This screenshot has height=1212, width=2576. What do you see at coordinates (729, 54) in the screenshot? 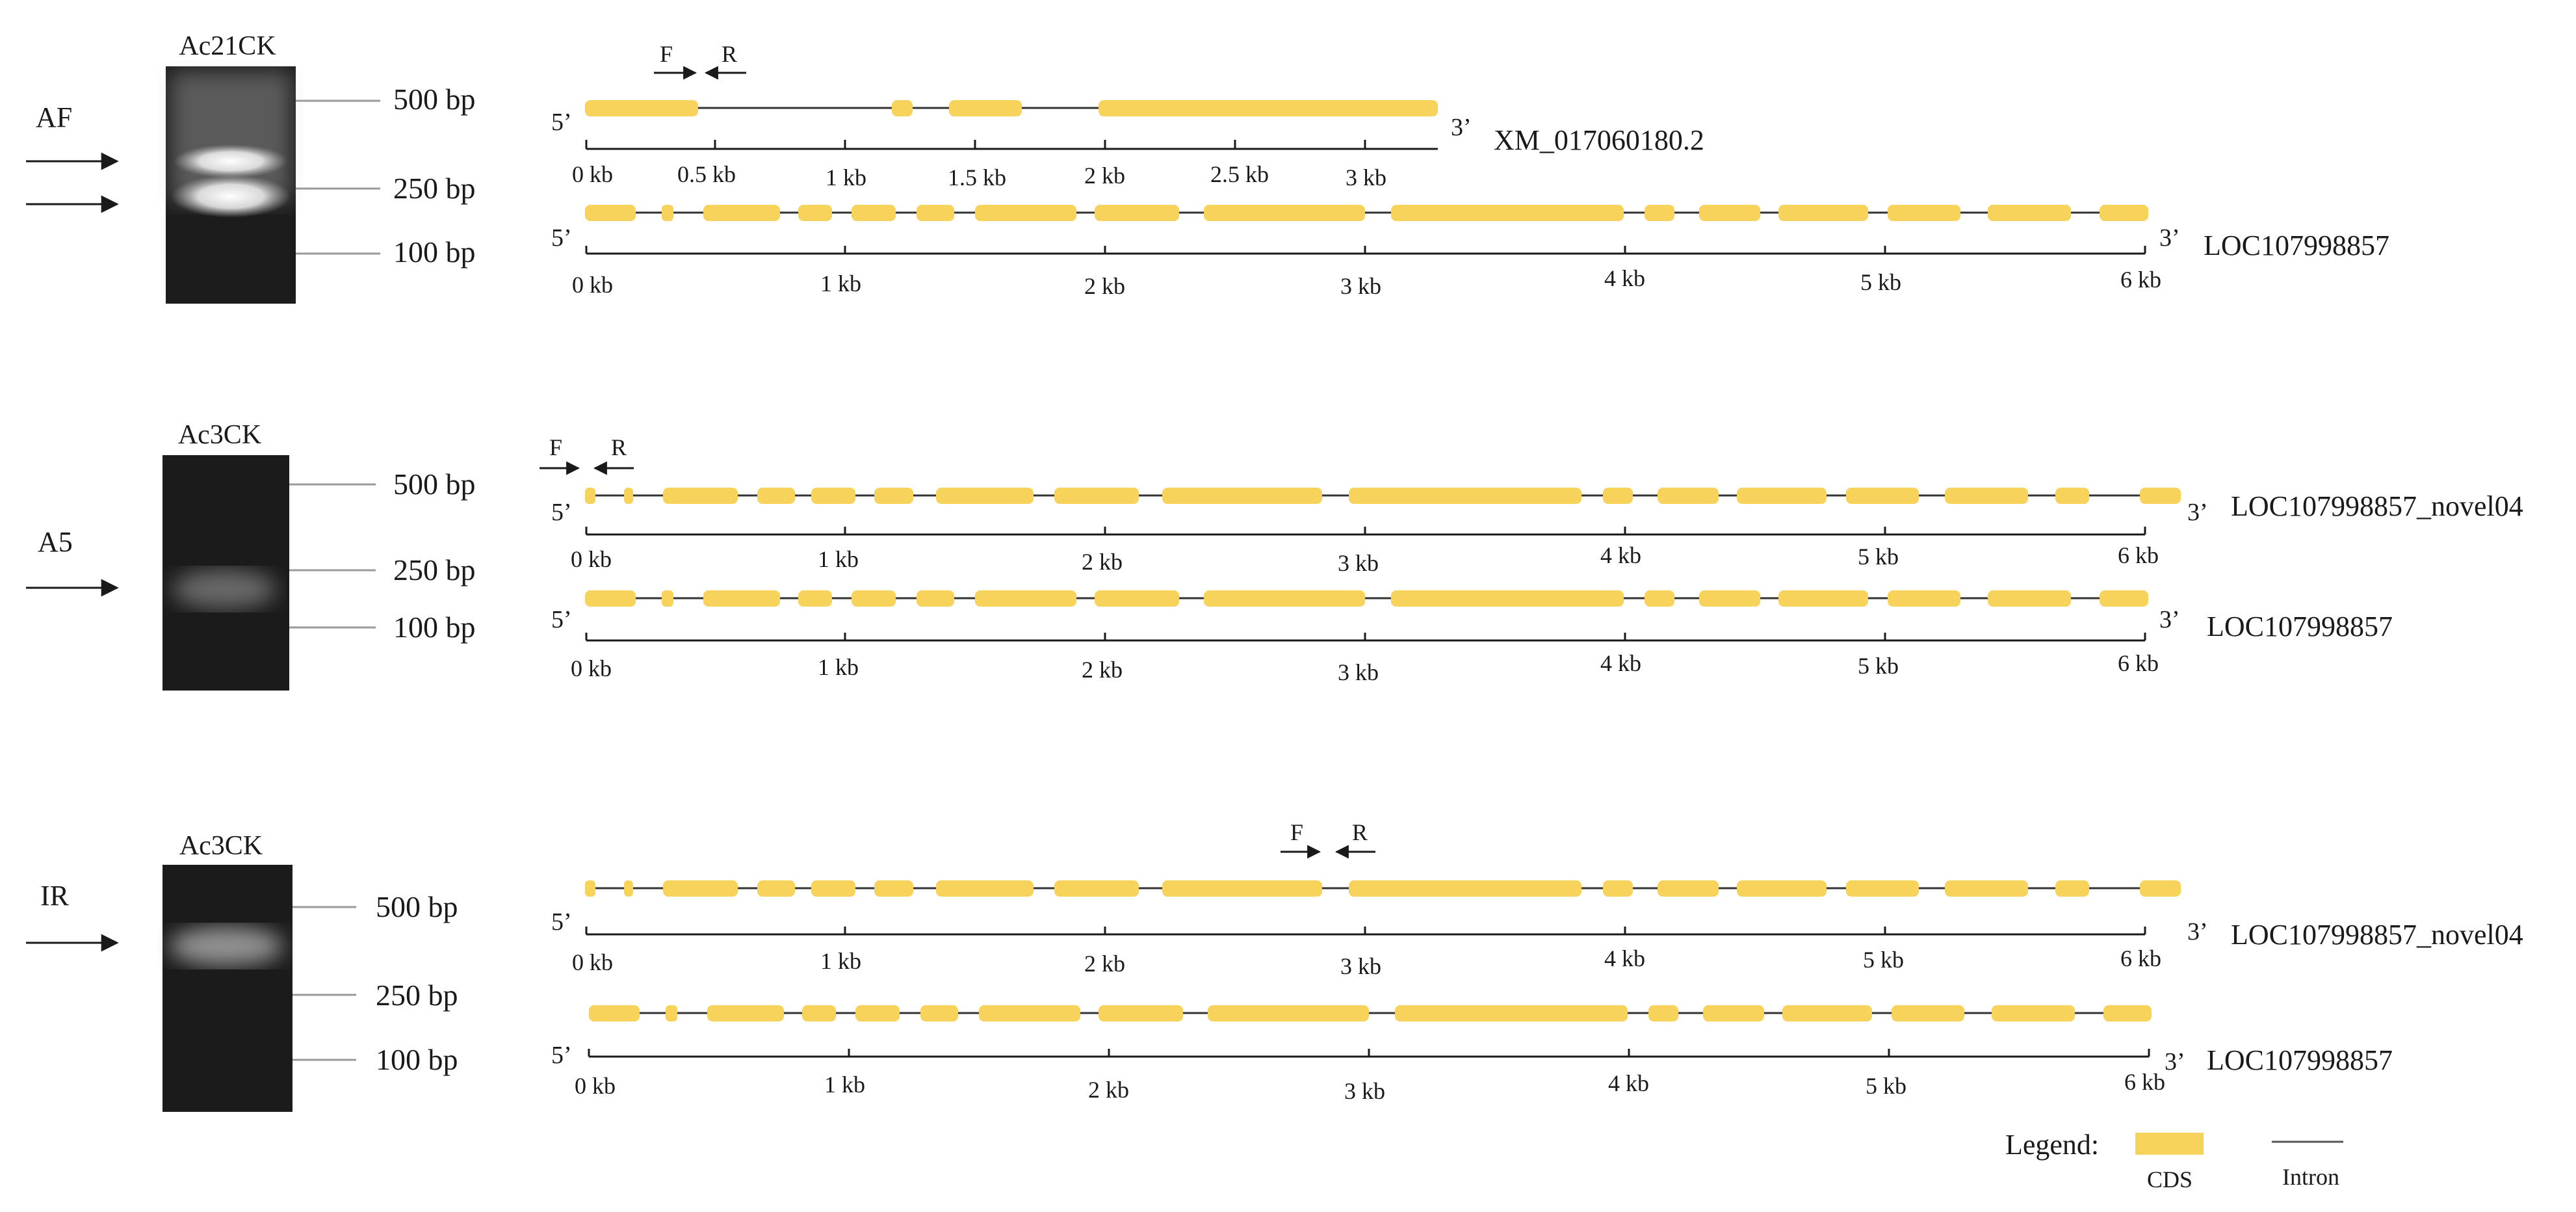
I see `primer-reverse-label: R` at bounding box center [729, 54].